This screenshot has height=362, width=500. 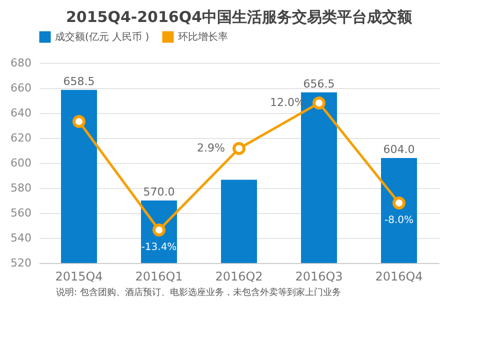 I want to click on y-tick-label: 540, so click(x=21, y=238).